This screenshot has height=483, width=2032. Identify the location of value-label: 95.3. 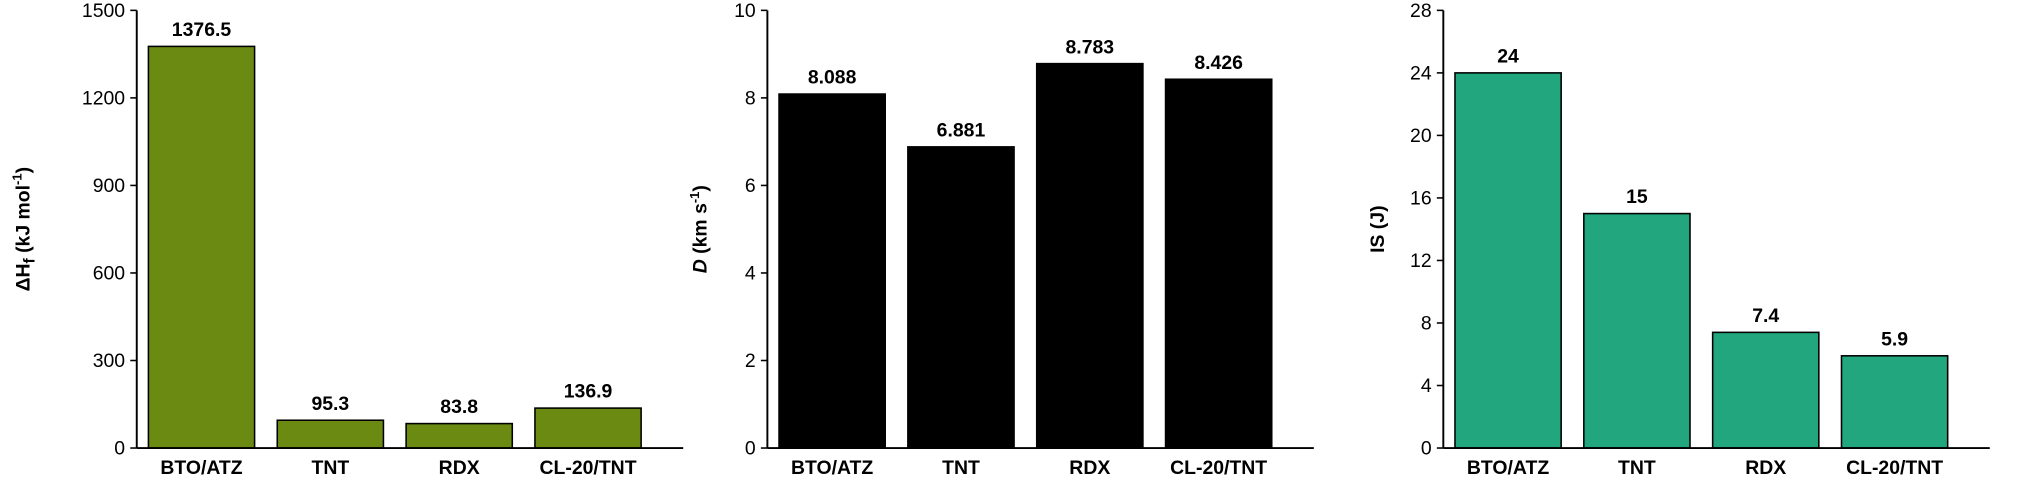
(330, 404).